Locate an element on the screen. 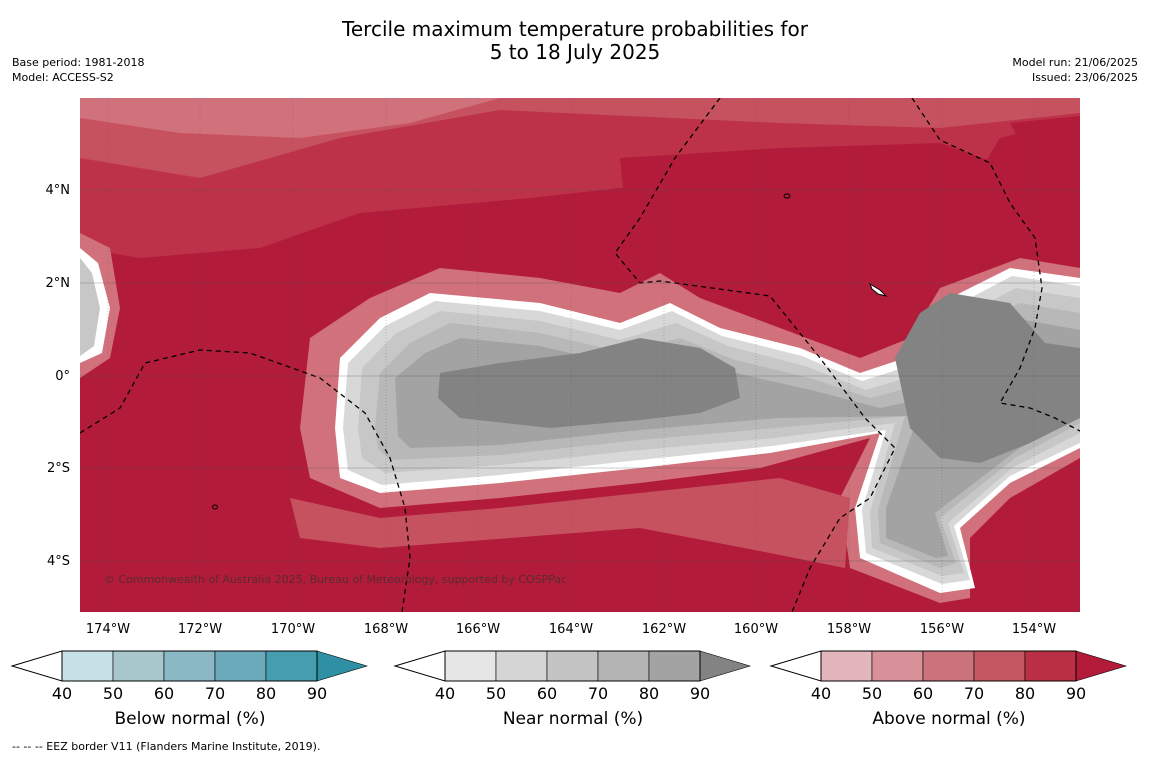 This screenshot has height=758, width=1150. colorbar-above is located at coordinates (948, 666).